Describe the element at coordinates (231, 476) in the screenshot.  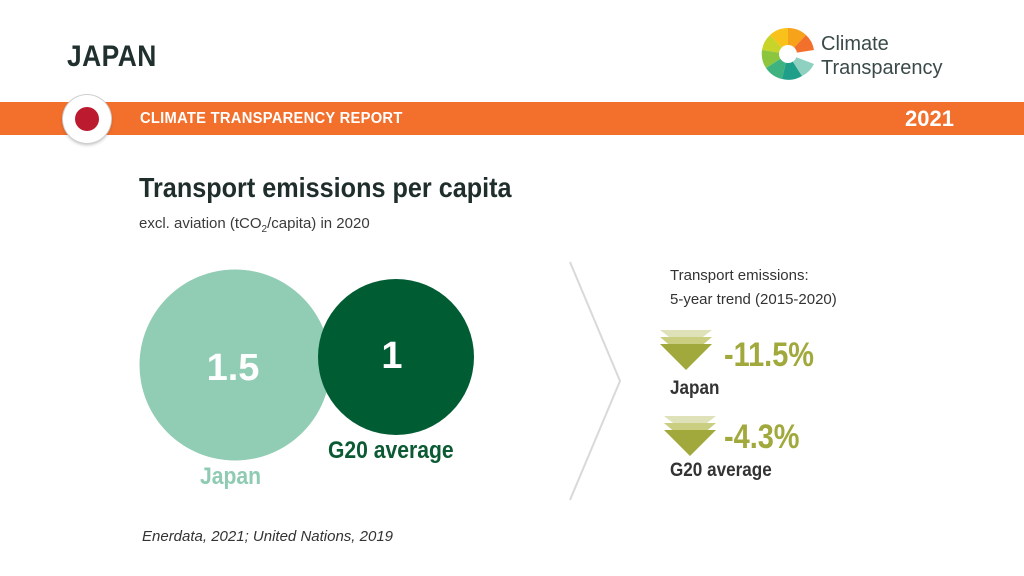
I see `series-label-japan: Japan` at that location.